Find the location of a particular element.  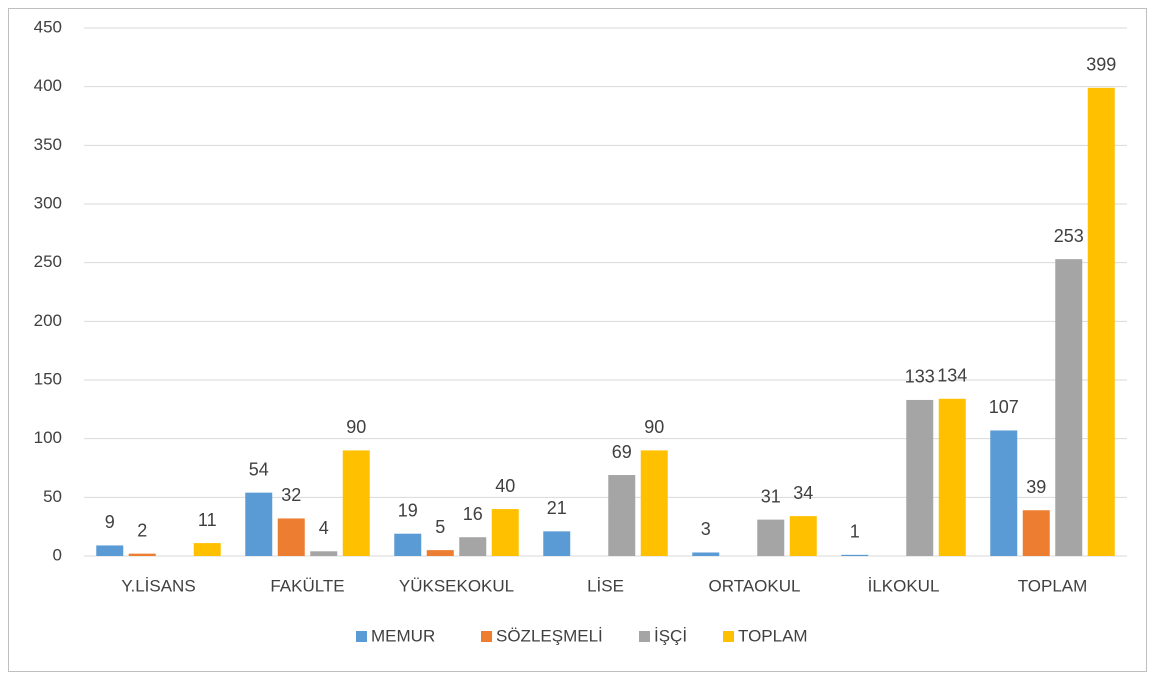

legend-label: İŞÇİ is located at coordinates (670, 635).